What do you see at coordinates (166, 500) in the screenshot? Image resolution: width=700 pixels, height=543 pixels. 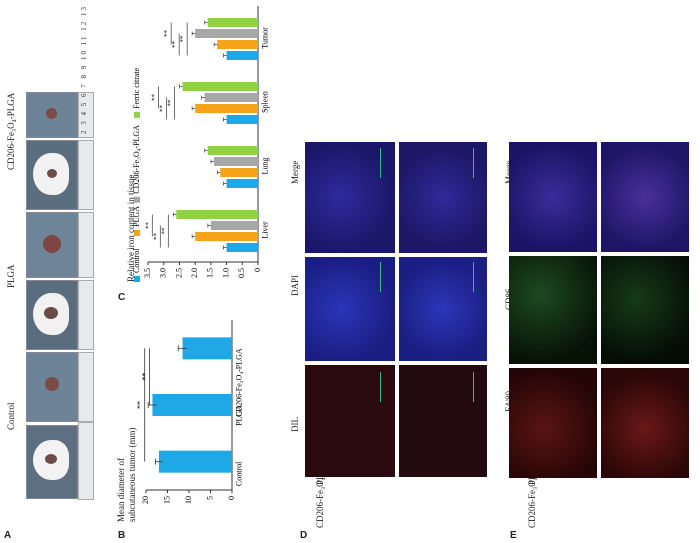 I see `chart-b-tick-label: 15` at bounding box center [166, 500].